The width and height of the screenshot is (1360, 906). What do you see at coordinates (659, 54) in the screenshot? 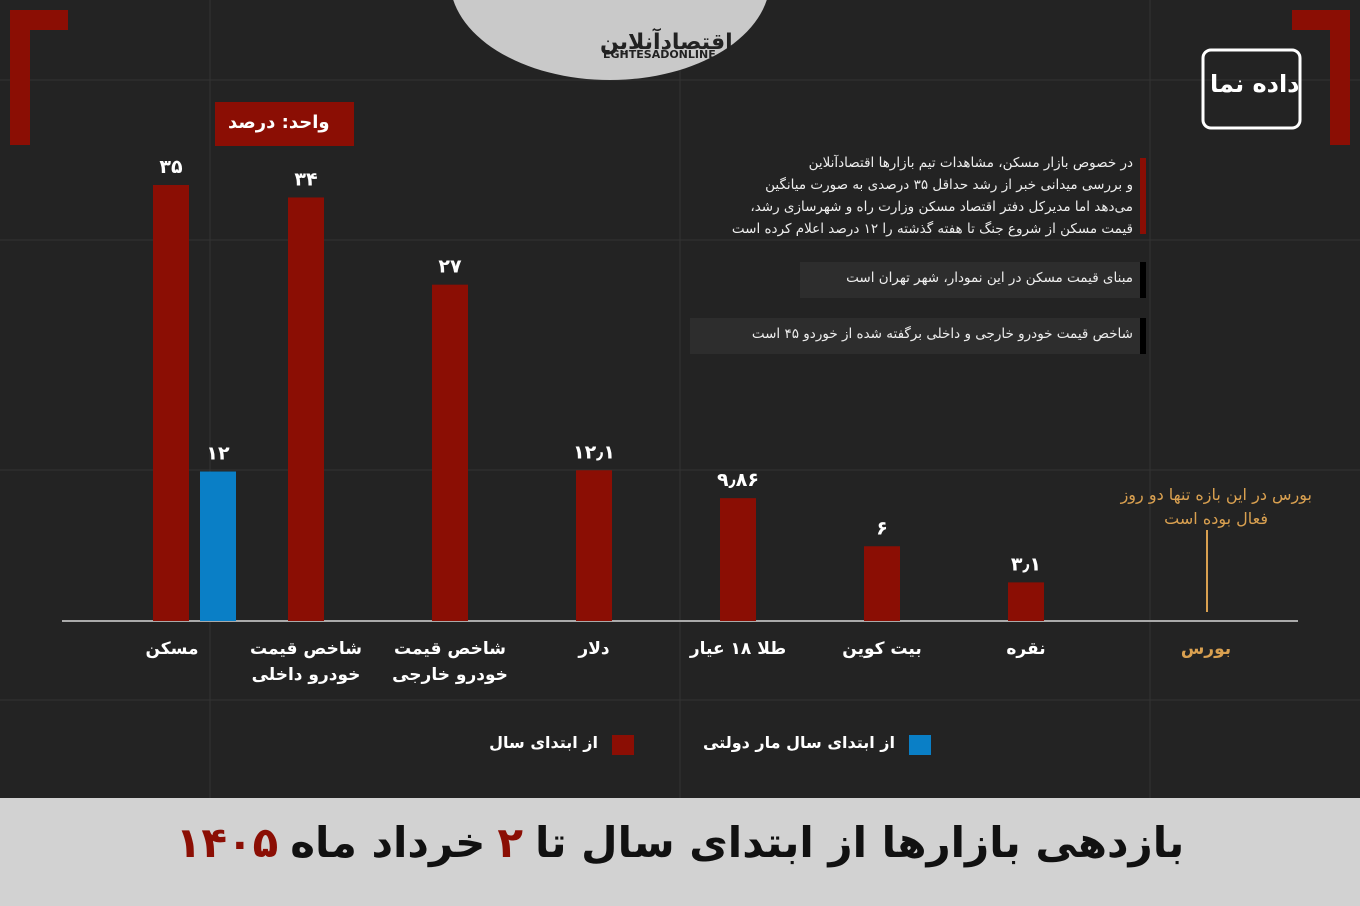
I see `logo-latin: EGHTESADONLINE` at bounding box center [659, 54].